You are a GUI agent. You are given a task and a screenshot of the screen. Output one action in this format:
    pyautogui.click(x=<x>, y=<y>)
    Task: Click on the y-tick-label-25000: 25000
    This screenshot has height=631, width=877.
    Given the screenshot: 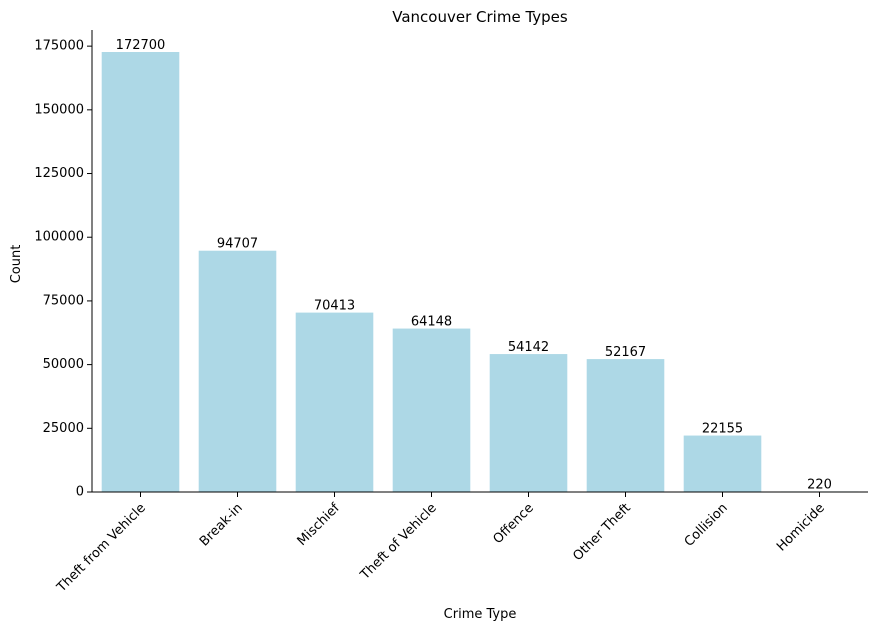 What is the action you would take?
    pyautogui.click(x=63, y=428)
    